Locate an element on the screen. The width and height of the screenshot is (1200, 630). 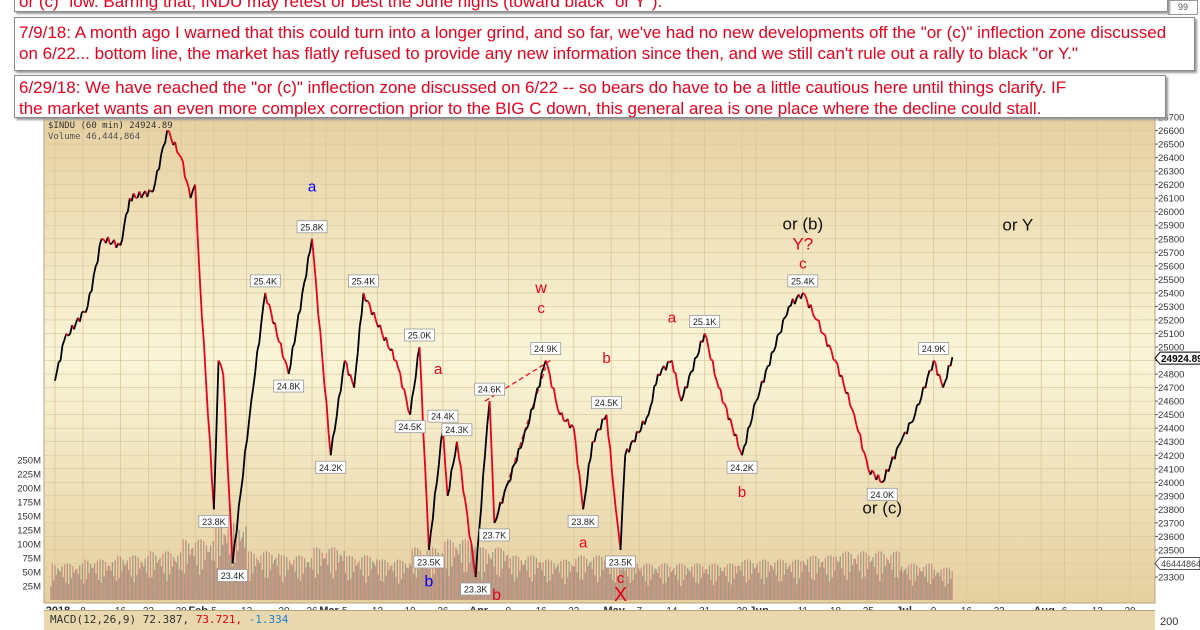
wave-label: or (c) is located at coordinates (882, 507).